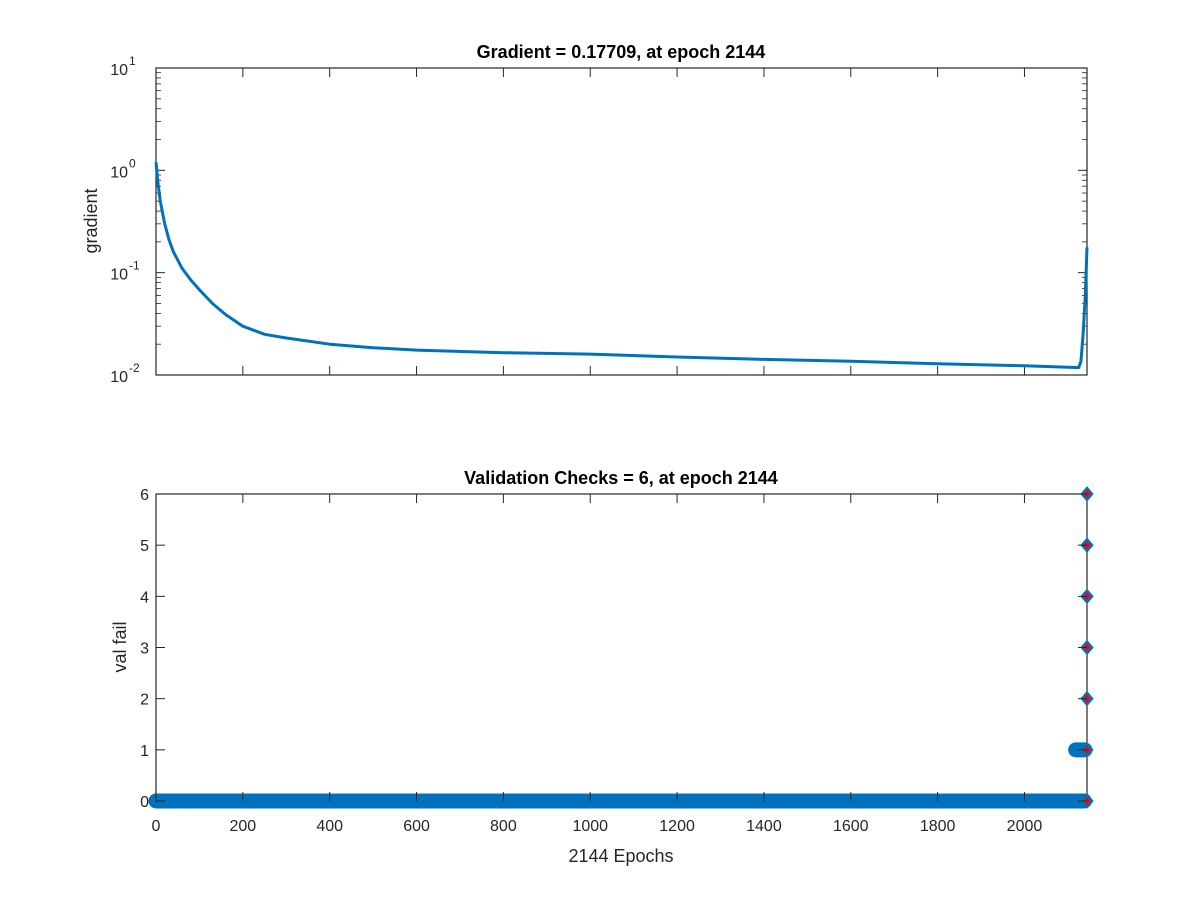 This screenshot has width=1200, height=900. I want to click on validation-x-tick-label: 1200, so click(677, 826).